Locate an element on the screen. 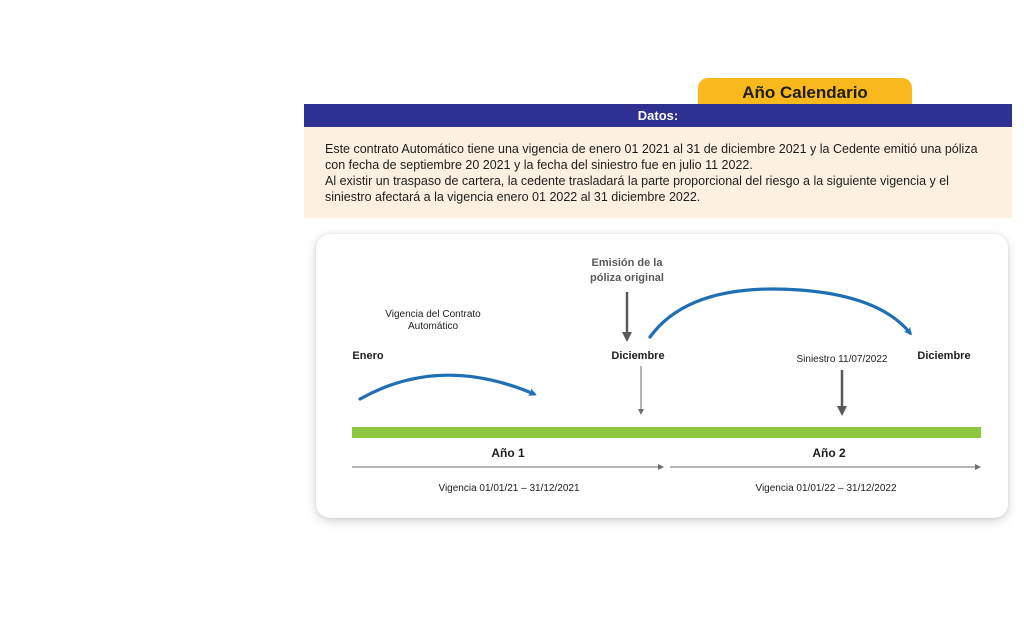  calendar-year-tab-label: Año Calendario is located at coordinates (805, 92).